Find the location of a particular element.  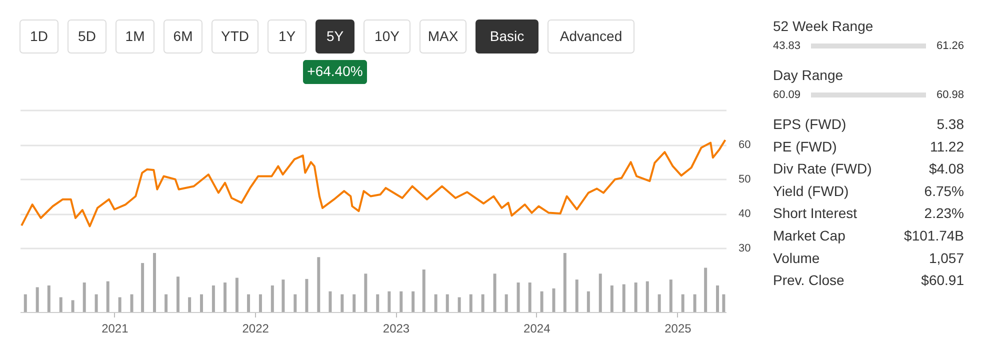

text: +64.40% is located at coordinates (335, 71).